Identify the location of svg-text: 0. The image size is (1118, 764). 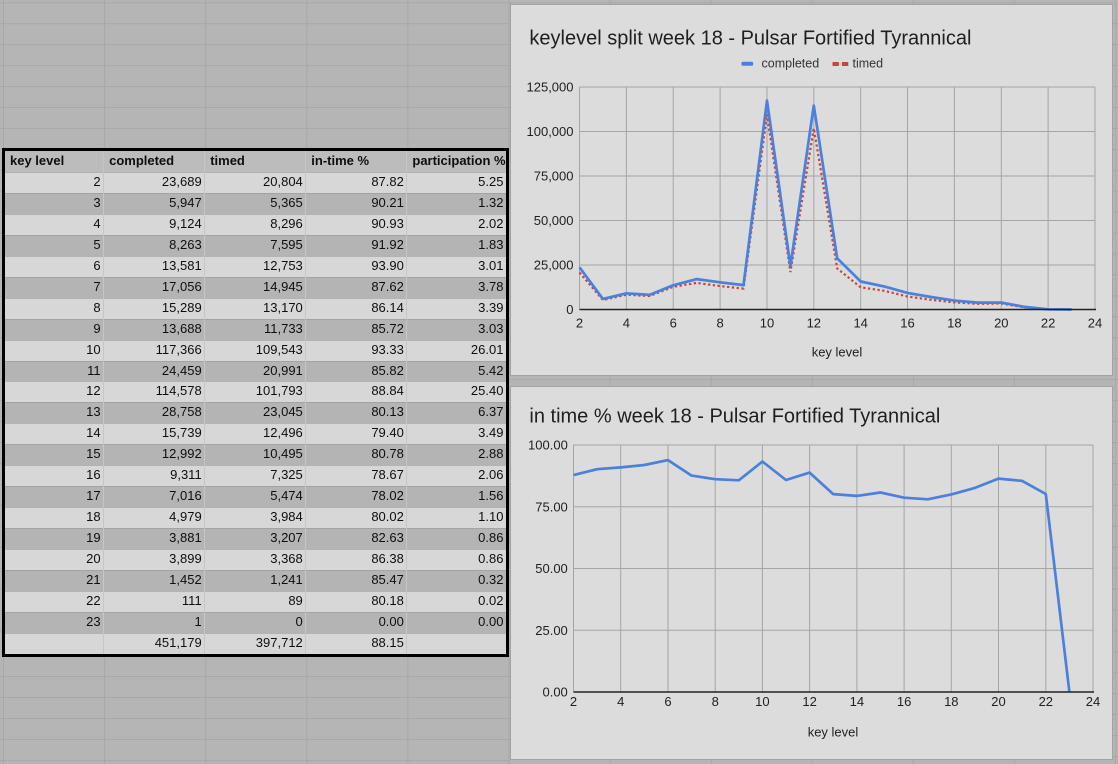
(569, 309).